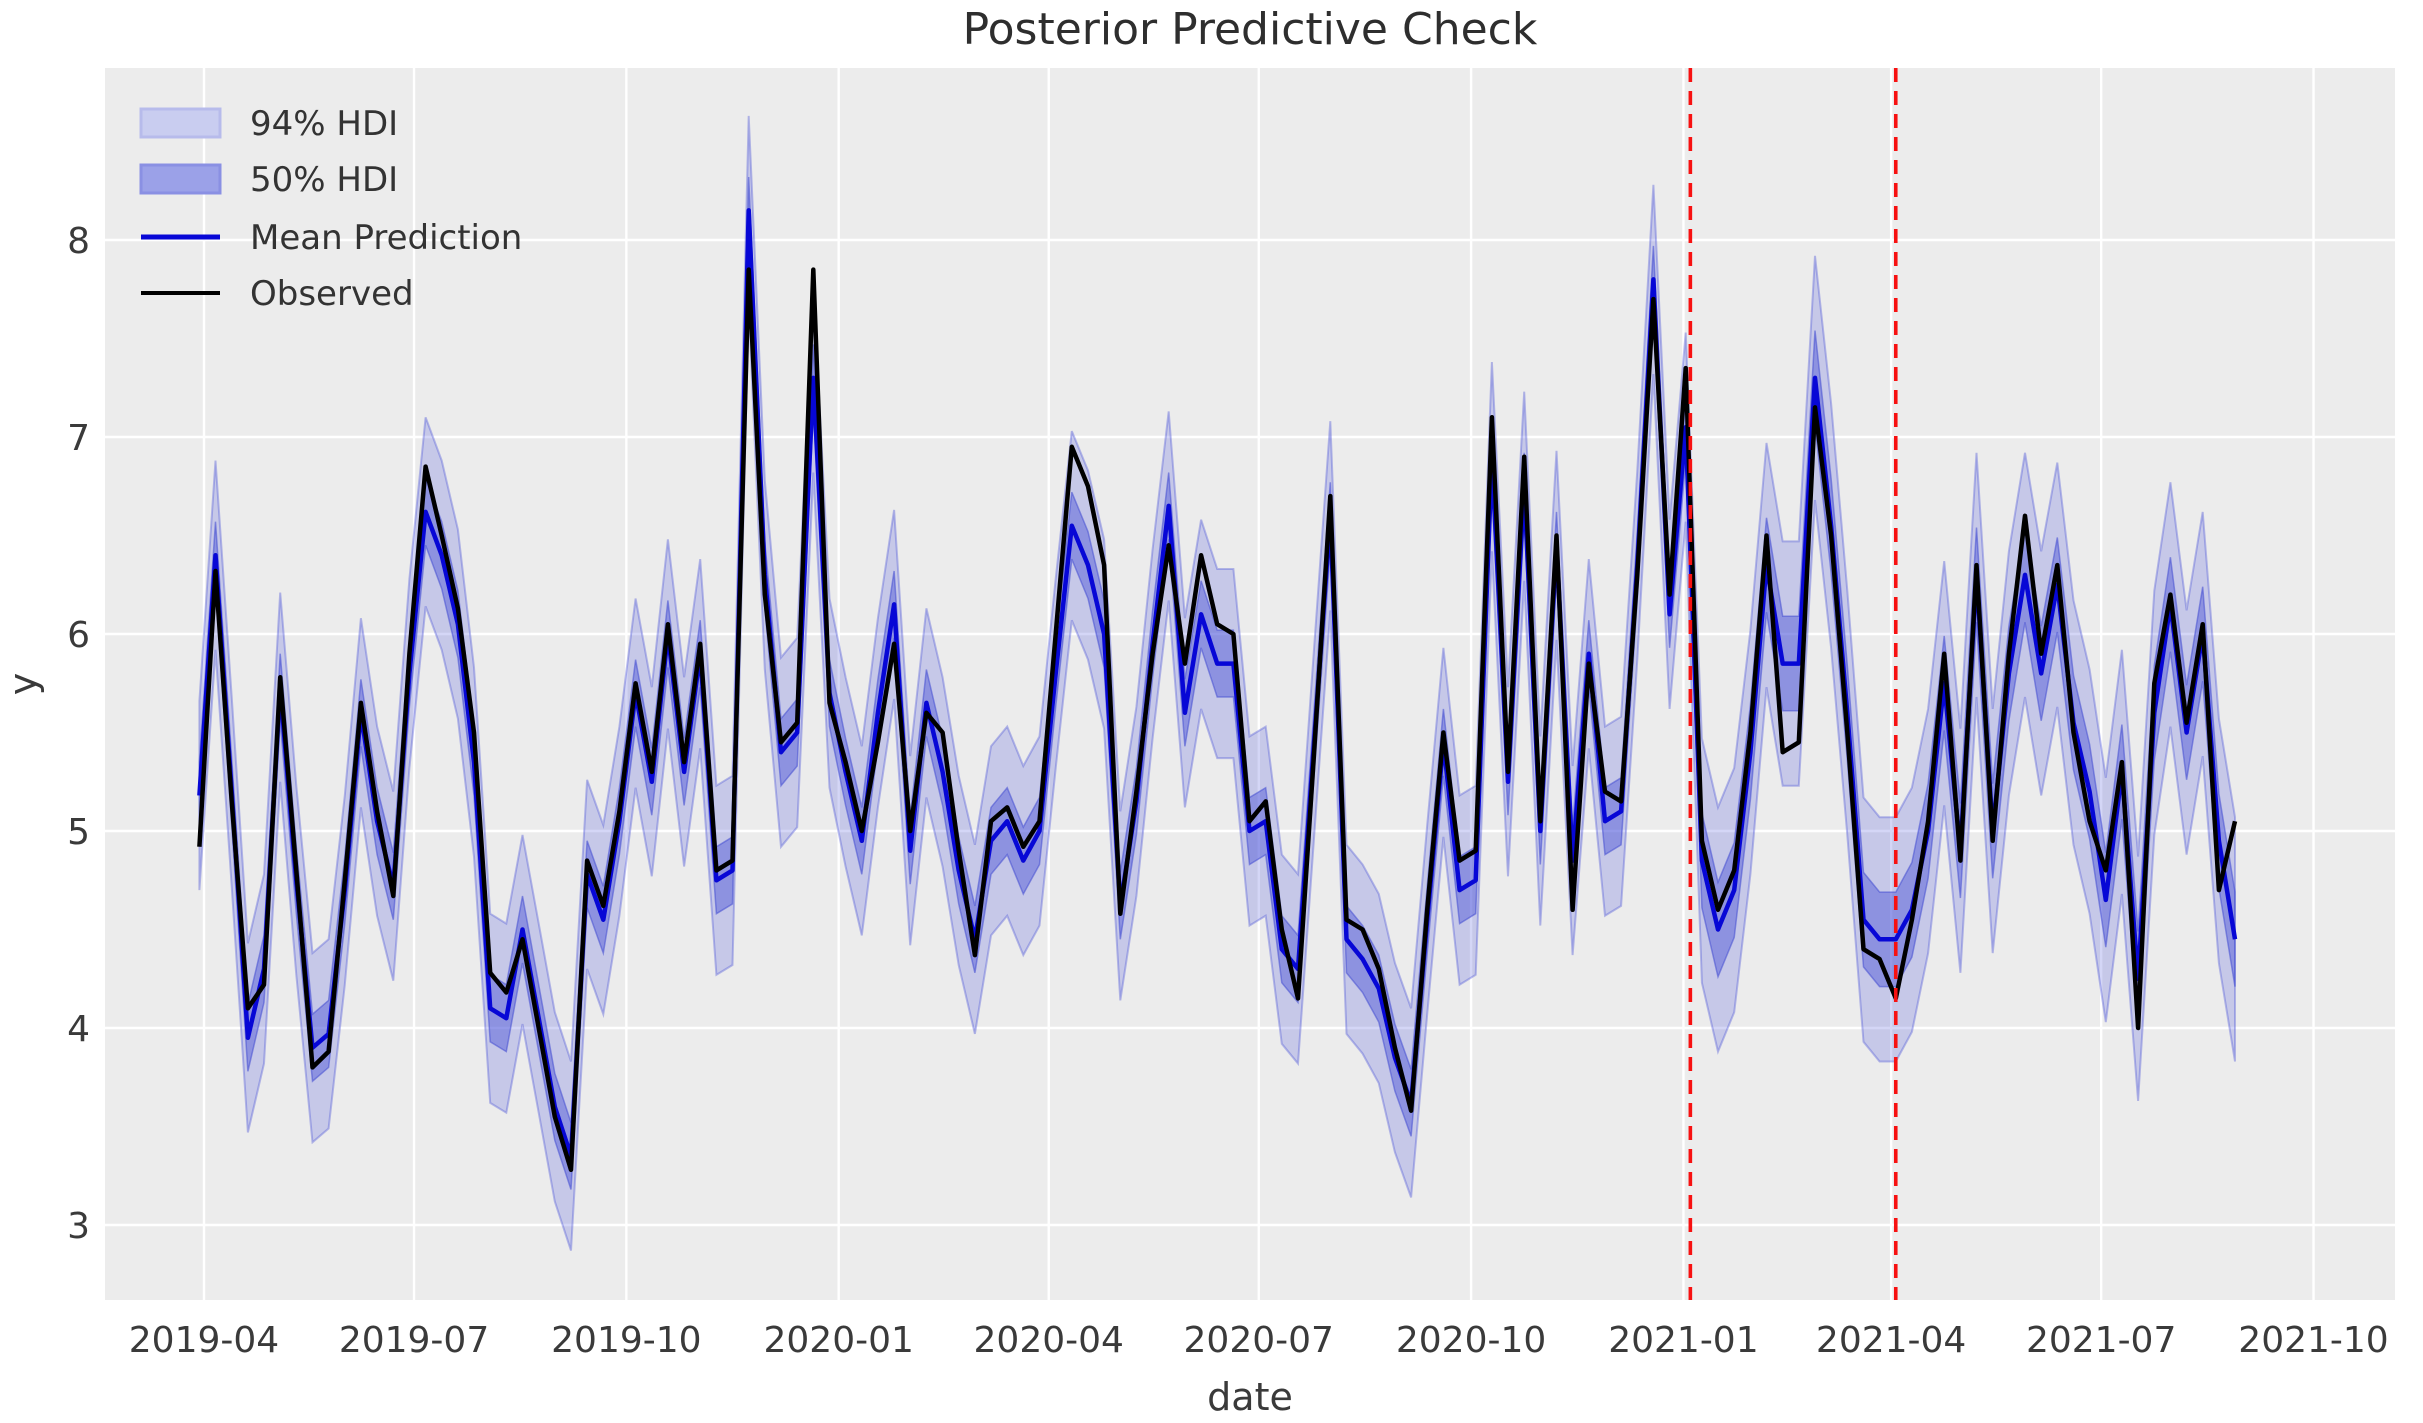  What do you see at coordinates (414, 1340) in the screenshot?
I see `svg-text: 2019-07` at bounding box center [414, 1340].